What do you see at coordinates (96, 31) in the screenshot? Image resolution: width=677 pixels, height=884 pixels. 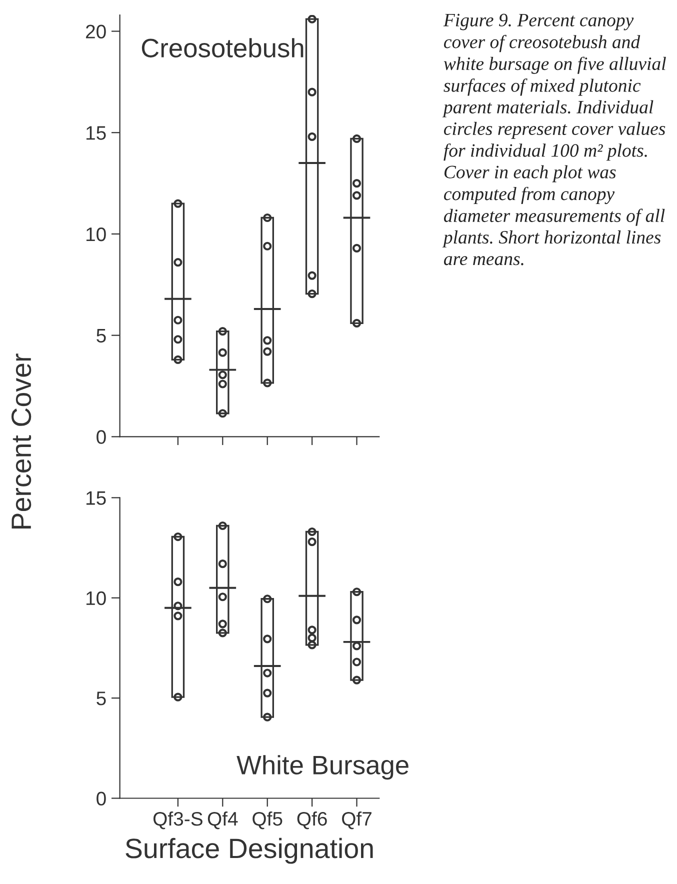 I see `y-tick-label: 20` at bounding box center [96, 31].